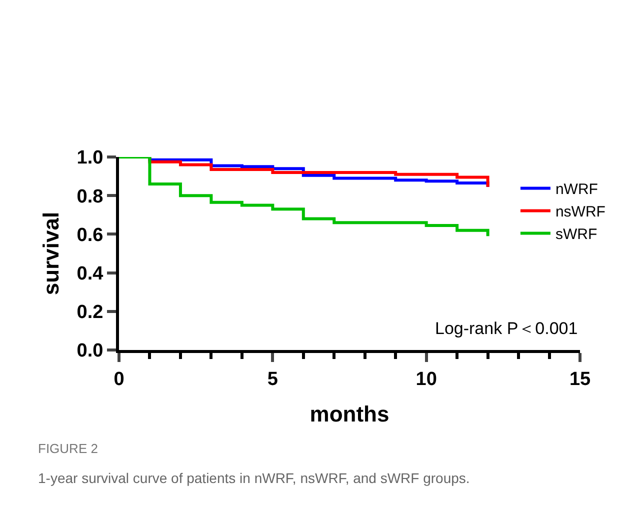 This screenshot has height=515, width=641. What do you see at coordinates (90, 235) in the screenshot?
I see `y-tick-label: 0.6` at bounding box center [90, 235].